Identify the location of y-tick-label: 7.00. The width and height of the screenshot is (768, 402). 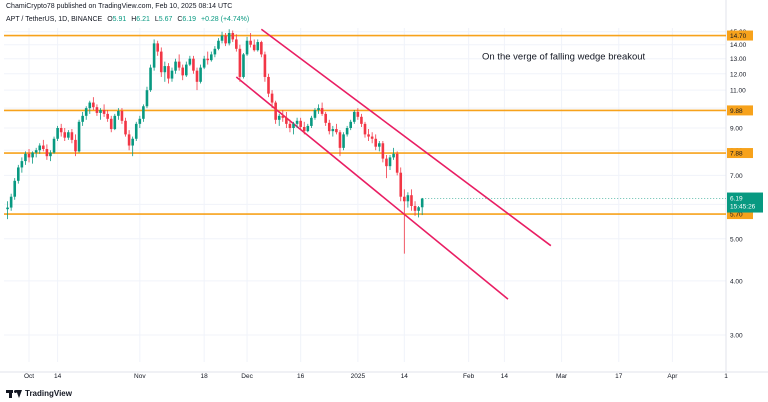
(736, 176).